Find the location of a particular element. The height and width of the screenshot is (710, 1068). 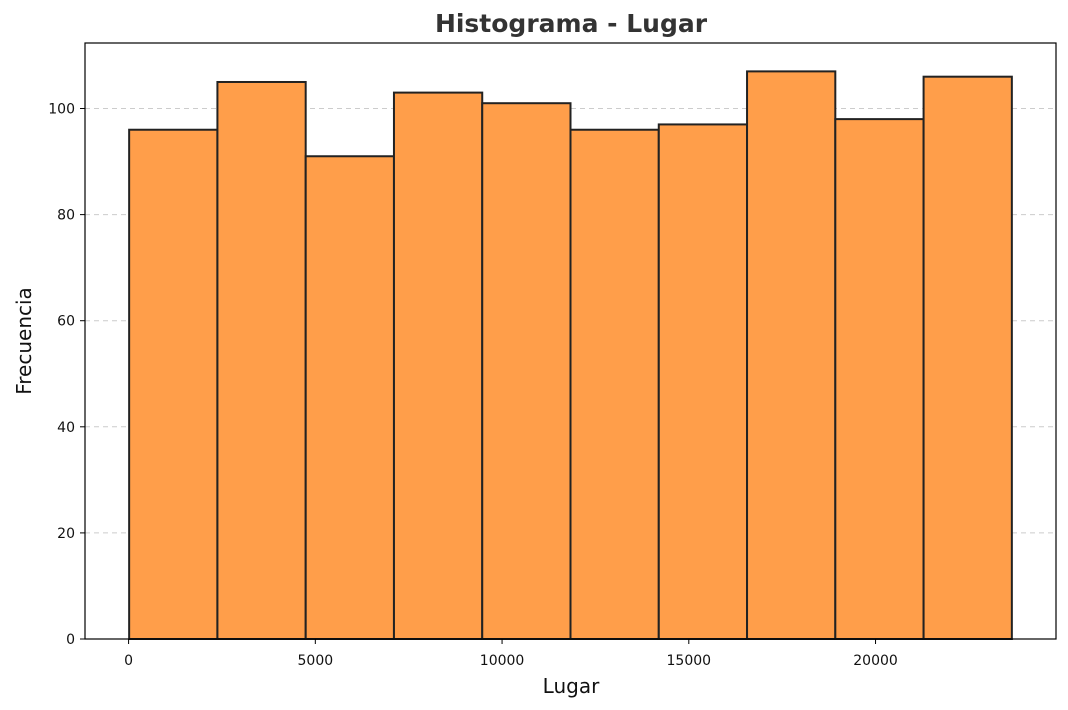

y-tick-label-40: 40 is located at coordinates (66, 428).